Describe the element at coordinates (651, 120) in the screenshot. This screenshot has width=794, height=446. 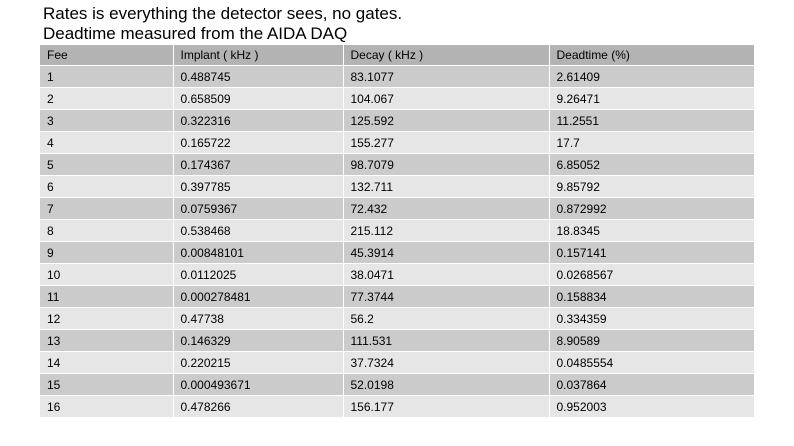
I see `deadtime-cell: 11.2551` at that location.